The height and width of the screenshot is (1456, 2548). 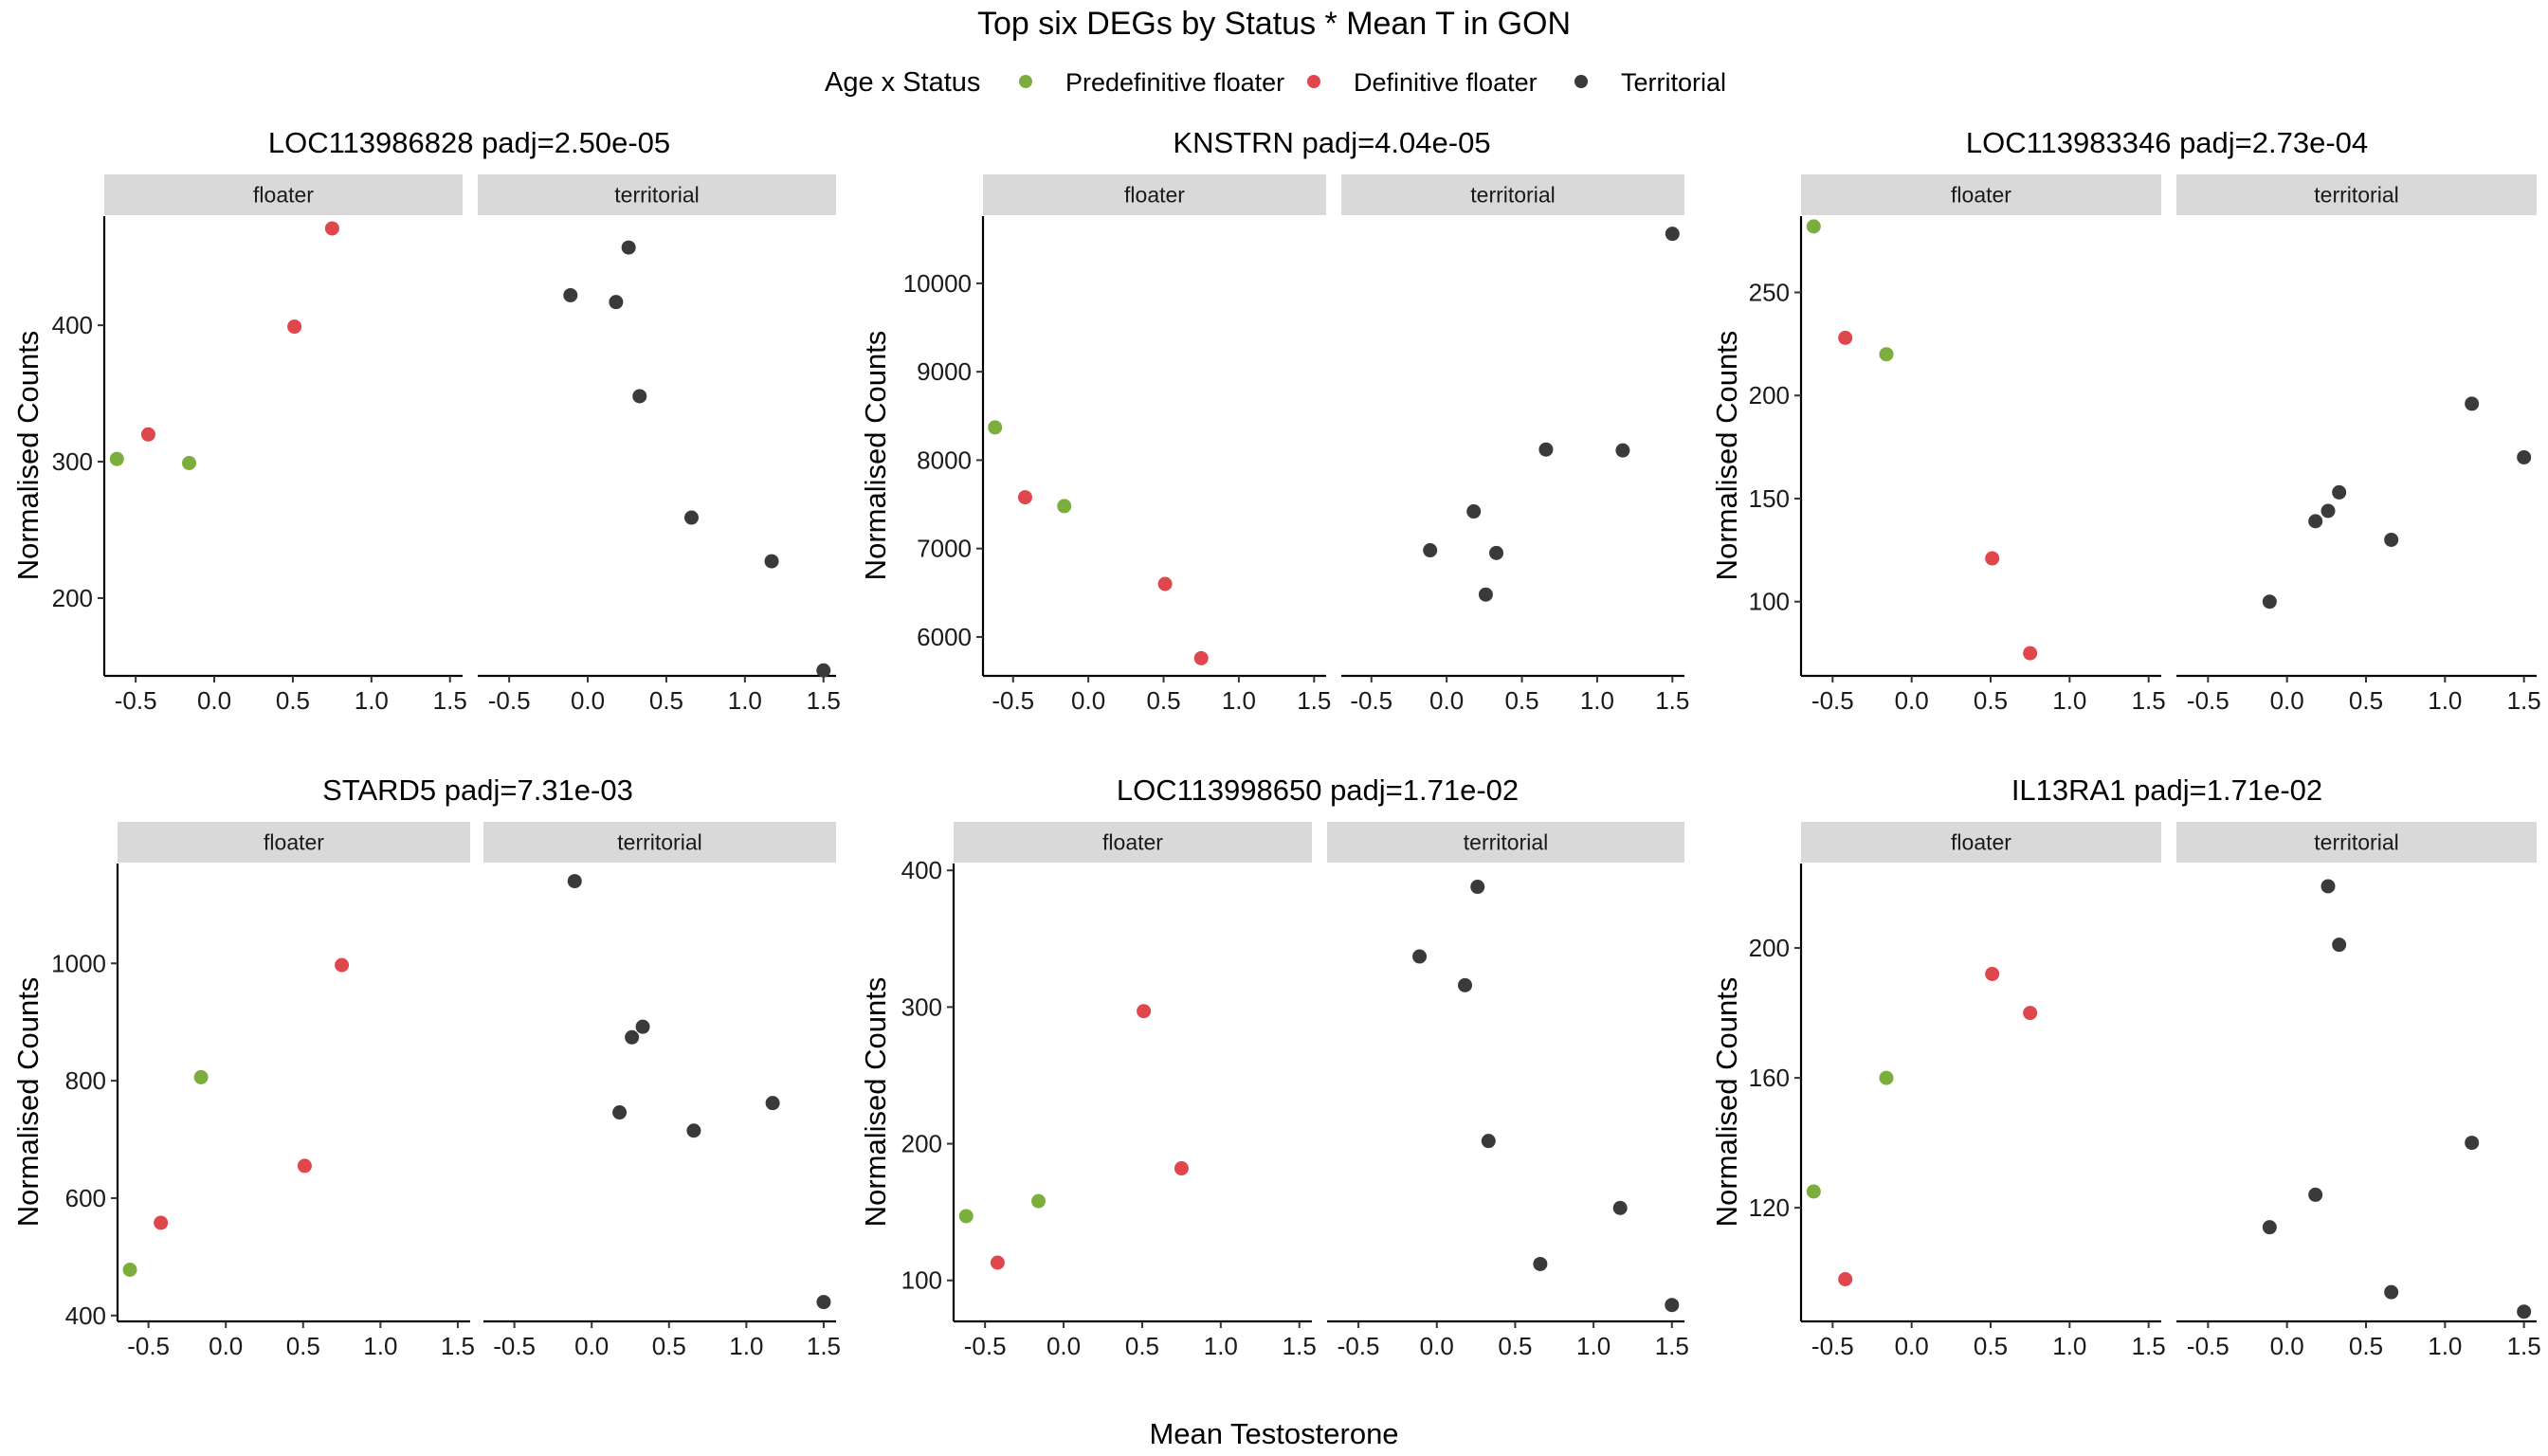 What do you see at coordinates (1769, 292) in the screenshot?
I see `y-tick-label: 250` at bounding box center [1769, 292].